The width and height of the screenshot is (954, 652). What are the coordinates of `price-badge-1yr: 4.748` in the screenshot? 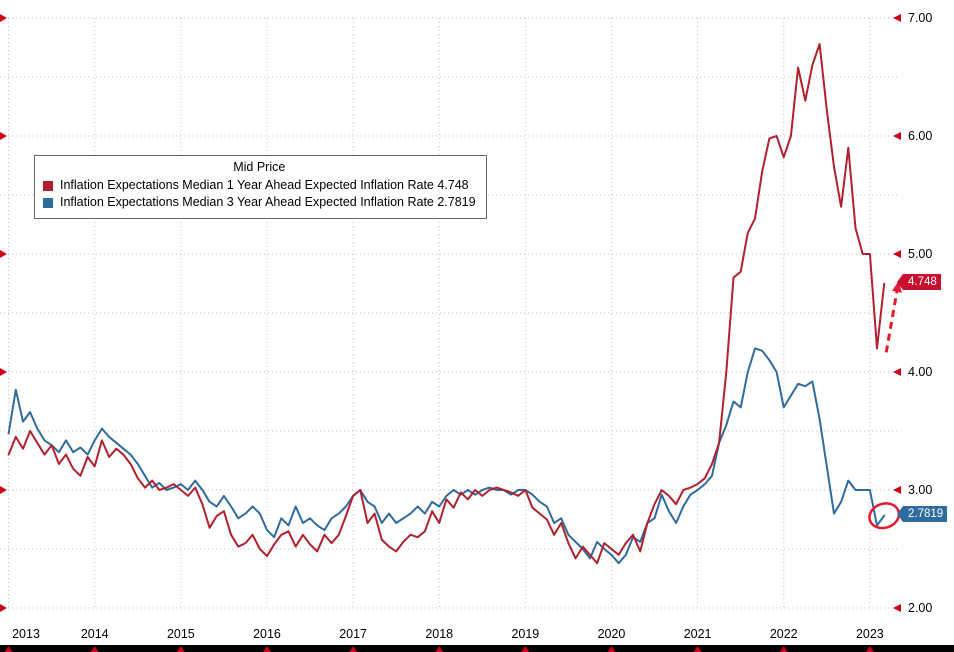 It's located at (919, 281).